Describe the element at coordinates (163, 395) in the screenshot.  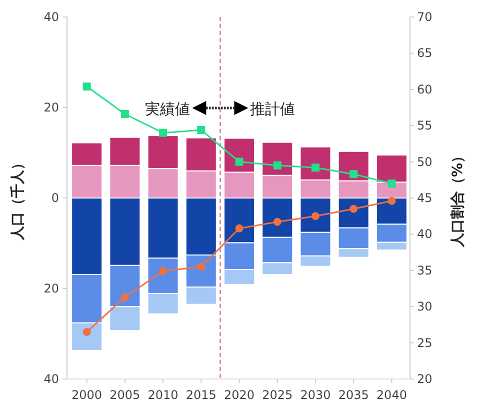
I see `x-tick-label: 2010` at that location.